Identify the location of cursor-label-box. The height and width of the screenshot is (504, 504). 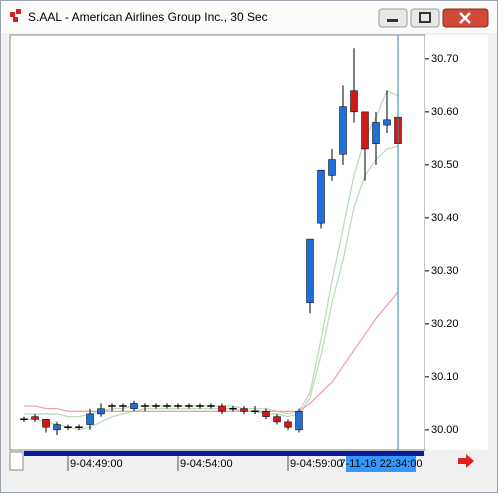
(381, 464).